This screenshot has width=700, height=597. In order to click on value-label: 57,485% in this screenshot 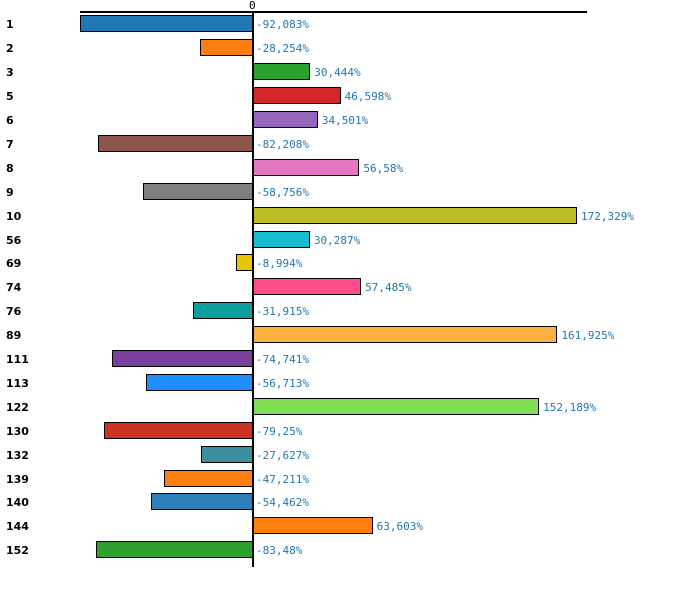, I will do `click(388, 288)`.